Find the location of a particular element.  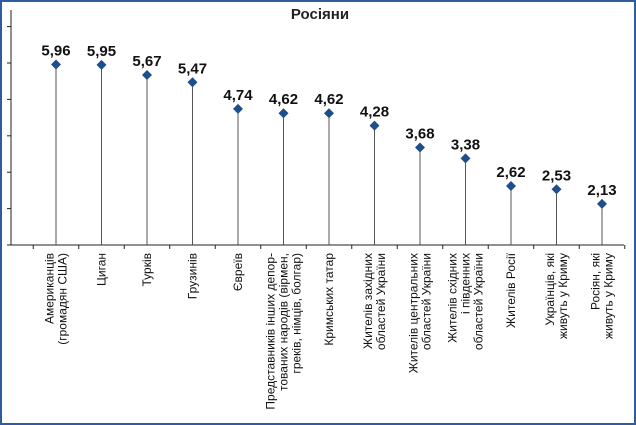

category-label-line: Кримських татар is located at coordinates (329, 299).